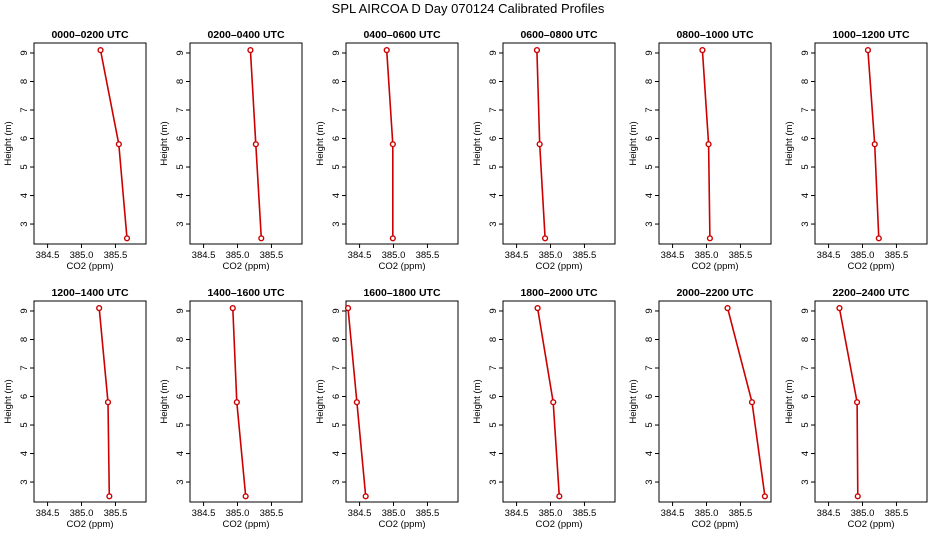 This screenshot has height=540, width=936. I want to click on panel-title: 1400–1600 UTC, so click(245, 293).